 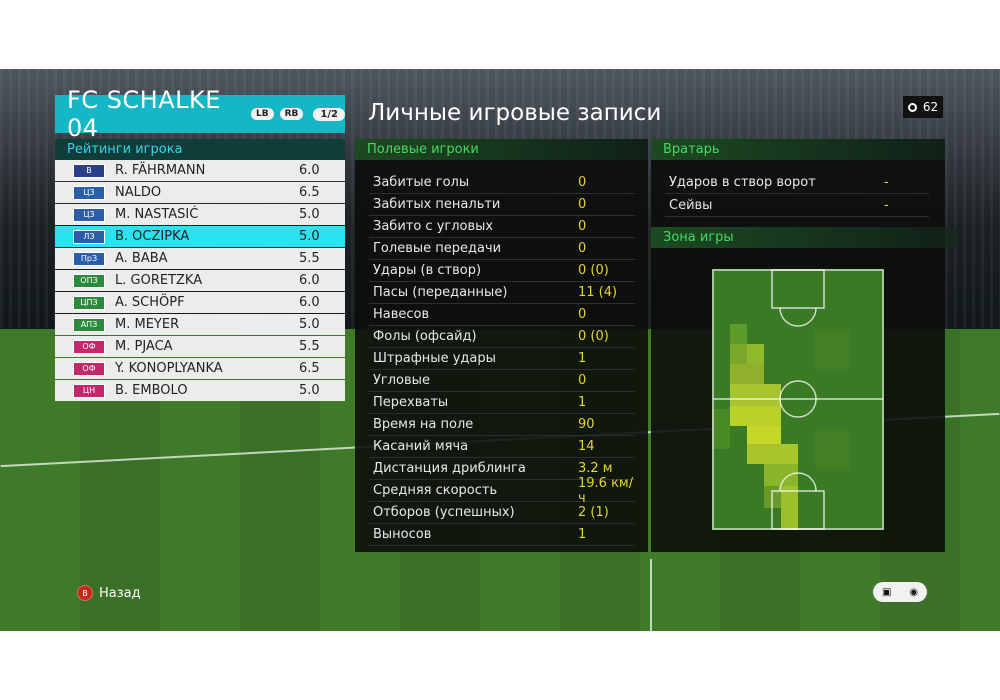 I want to click on stat-row: Пасы (переданные) 11 (4), so click(x=502, y=293).